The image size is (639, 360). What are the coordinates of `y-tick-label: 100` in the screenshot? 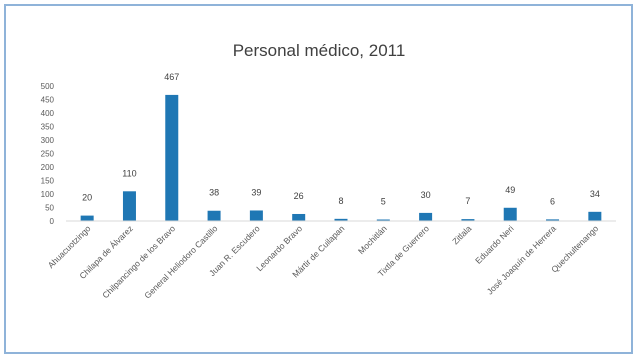 It's located at (48, 194).